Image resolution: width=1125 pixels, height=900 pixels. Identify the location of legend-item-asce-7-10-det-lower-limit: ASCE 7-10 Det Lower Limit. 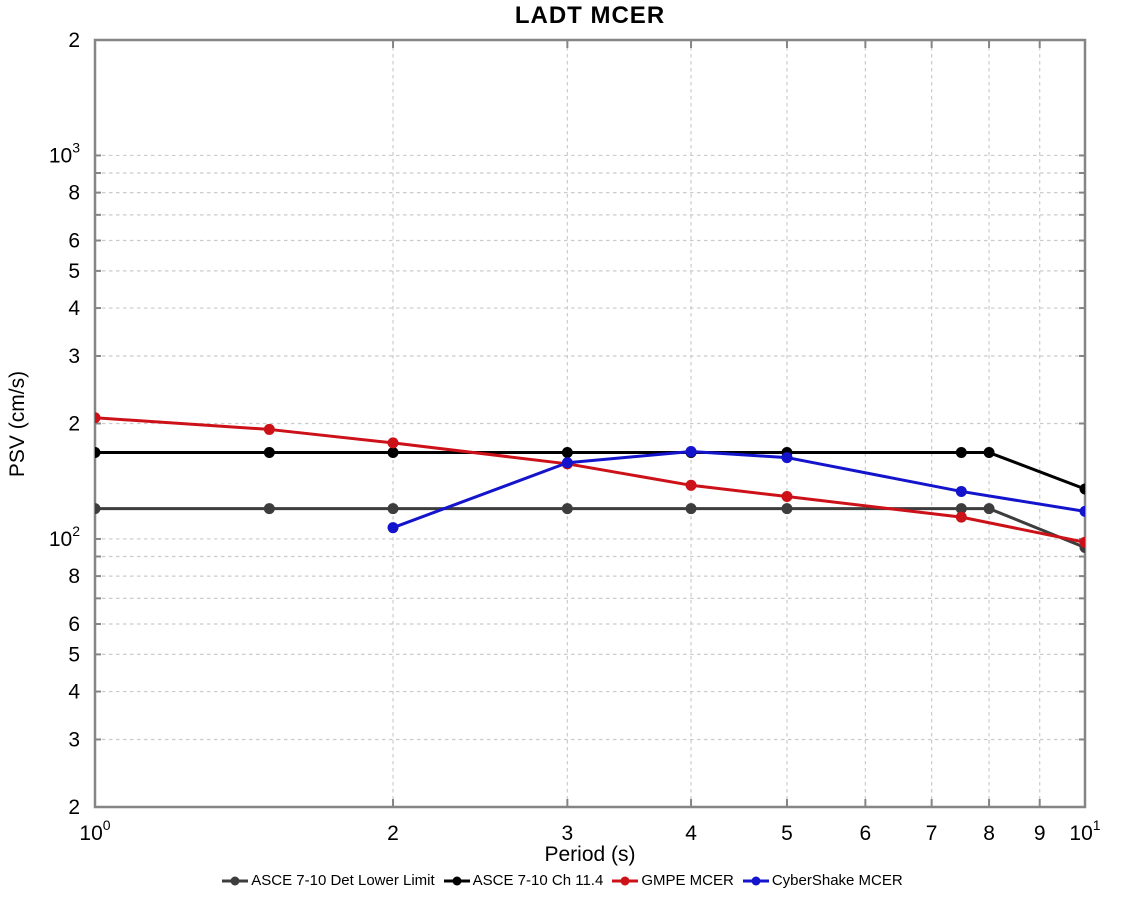
(328, 880).